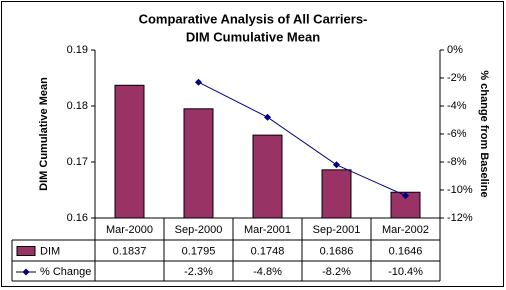 The width and height of the screenshot is (506, 290). What do you see at coordinates (460, 218) in the screenshot?
I see `y2-tick-label: -12%` at bounding box center [460, 218].